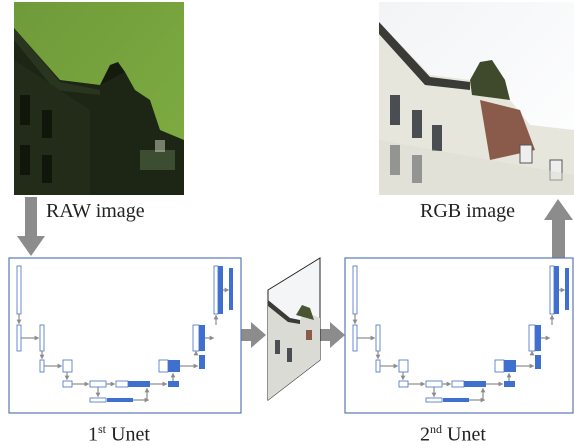 This screenshot has width=574, height=448. Describe the element at coordinates (93, 434) in the screenshot. I see `unet-1-number: 1` at that location.